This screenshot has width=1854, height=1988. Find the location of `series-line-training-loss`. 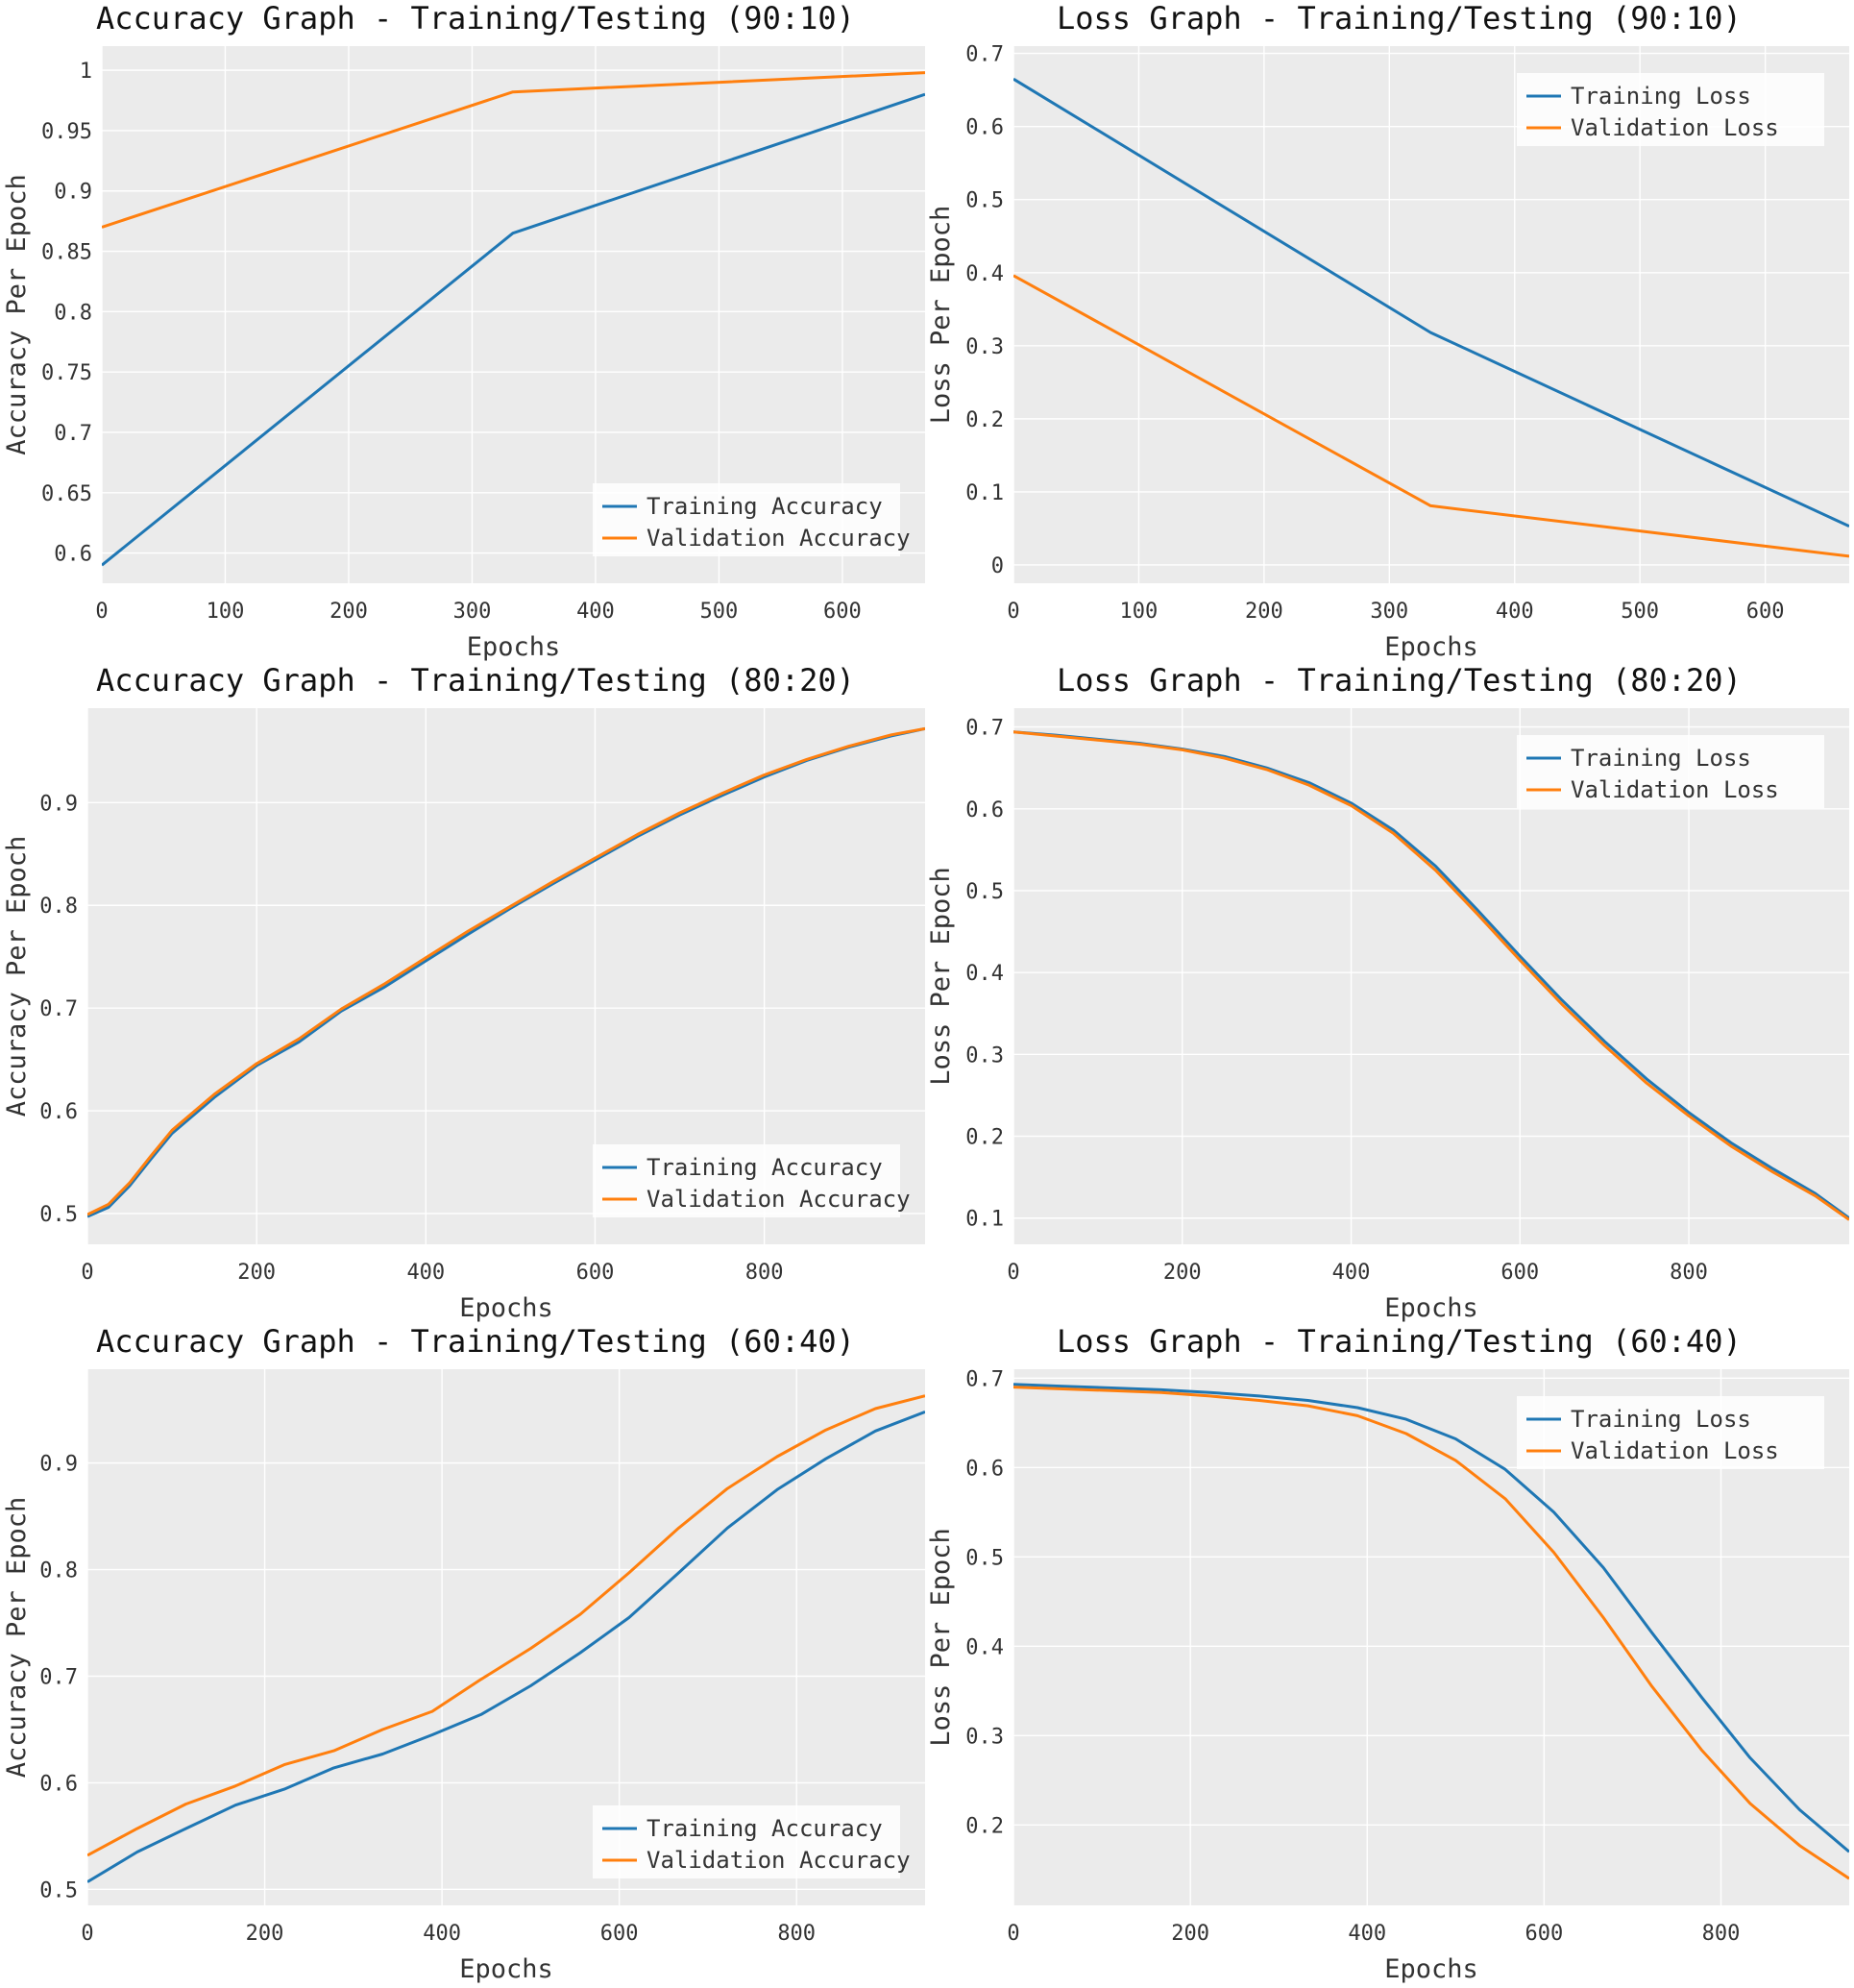

series-line-training-loss is located at coordinates (1431, 1618).